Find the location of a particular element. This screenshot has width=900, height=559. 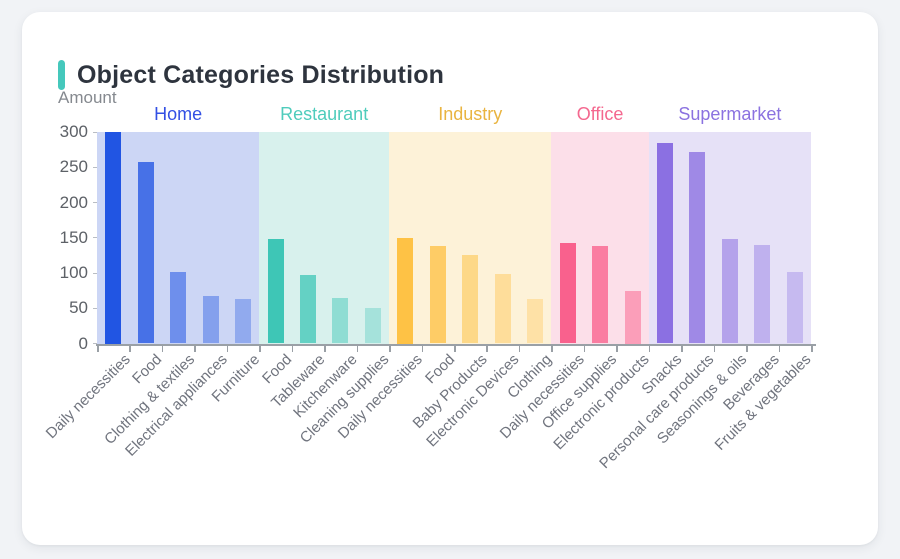

y-axis-tick-label: 250 is located at coordinates (73, 167).